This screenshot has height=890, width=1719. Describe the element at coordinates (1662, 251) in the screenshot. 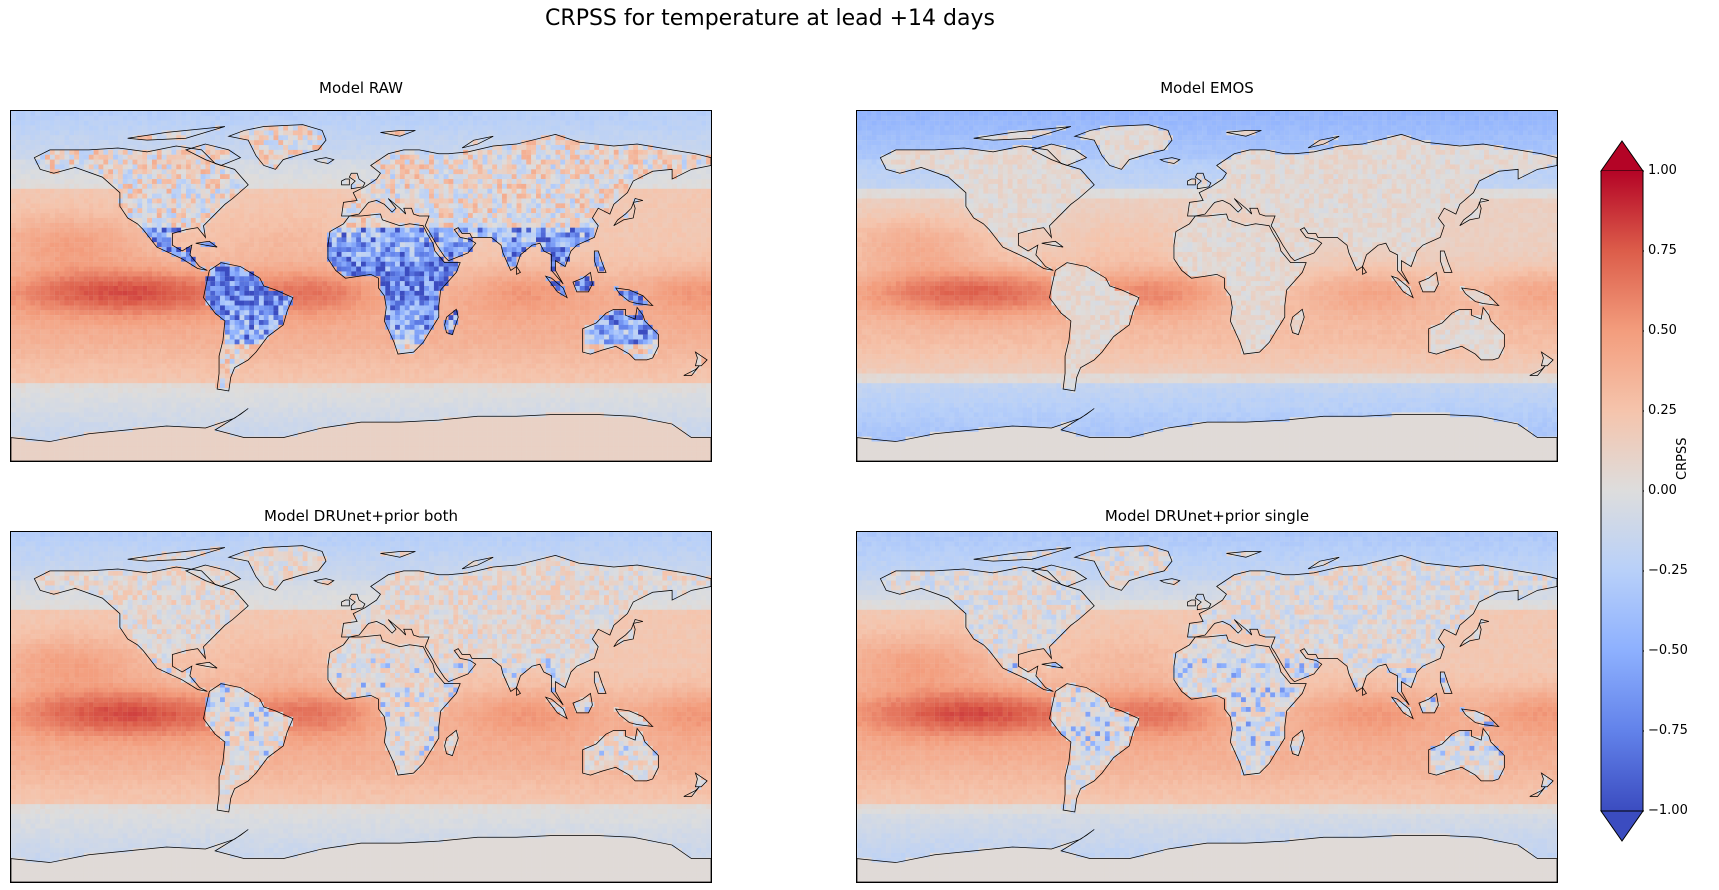

I see `colorbar-tick-label: 0.75` at that location.